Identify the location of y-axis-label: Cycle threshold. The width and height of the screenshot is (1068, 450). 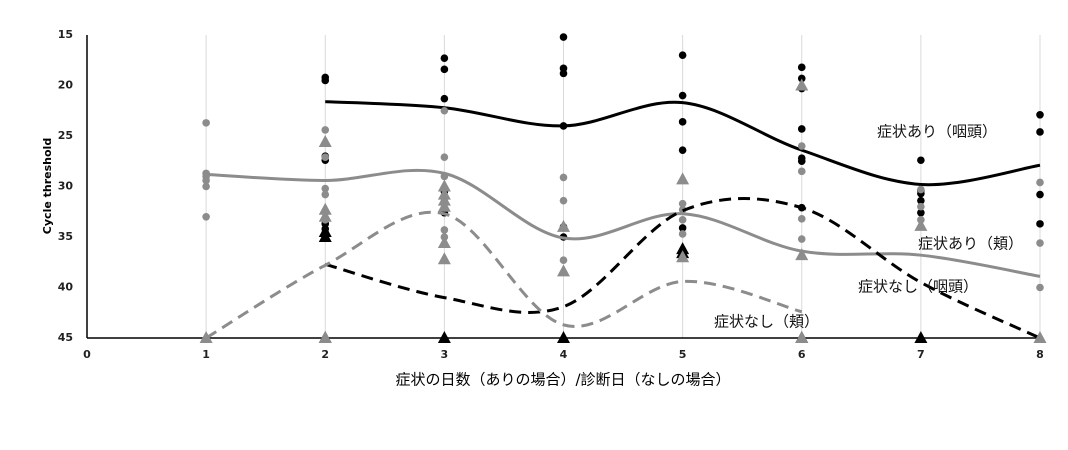
(47, 186).